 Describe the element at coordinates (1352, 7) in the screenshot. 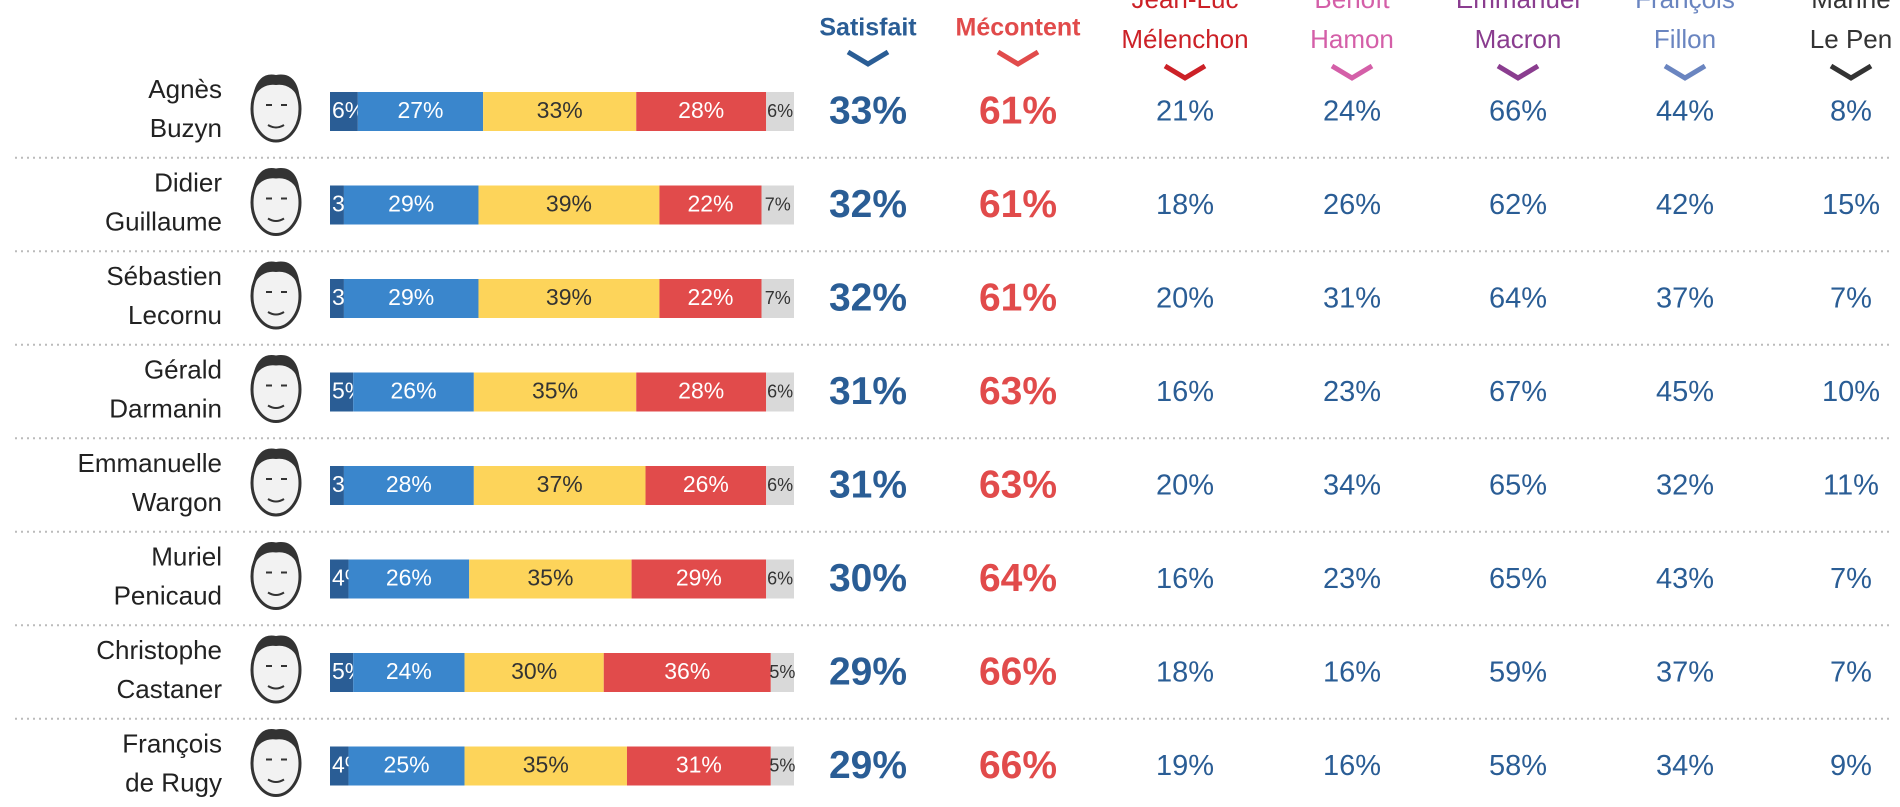

I see `header-label: Benoît` at that location.